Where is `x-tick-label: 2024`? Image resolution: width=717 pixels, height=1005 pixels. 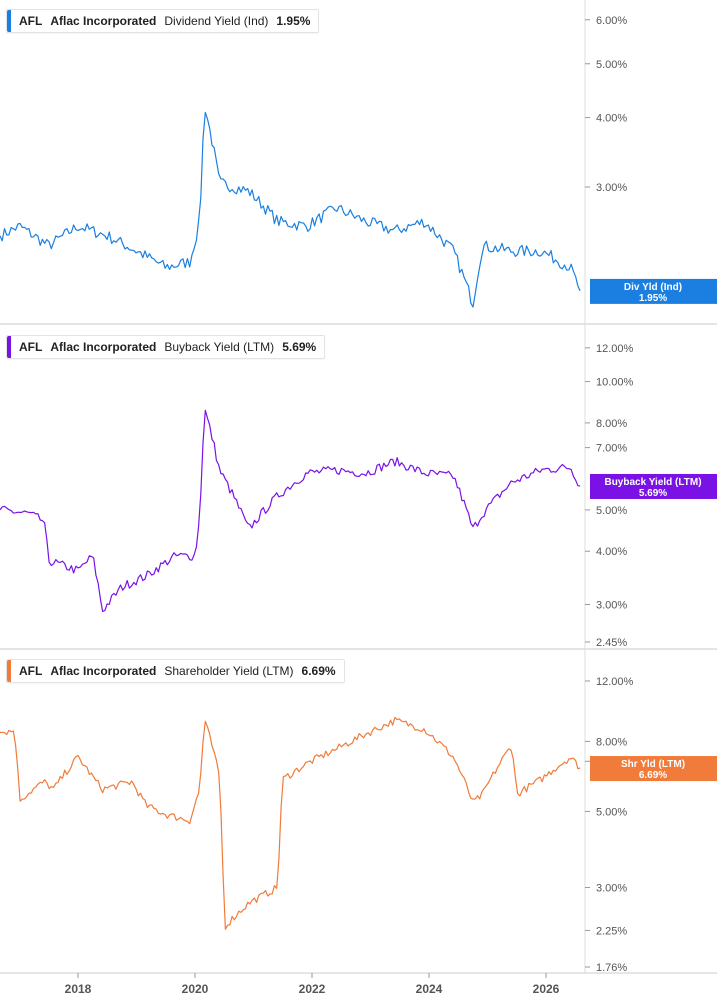
x-tick-label: 2024 is located at coordinates (429, 989).